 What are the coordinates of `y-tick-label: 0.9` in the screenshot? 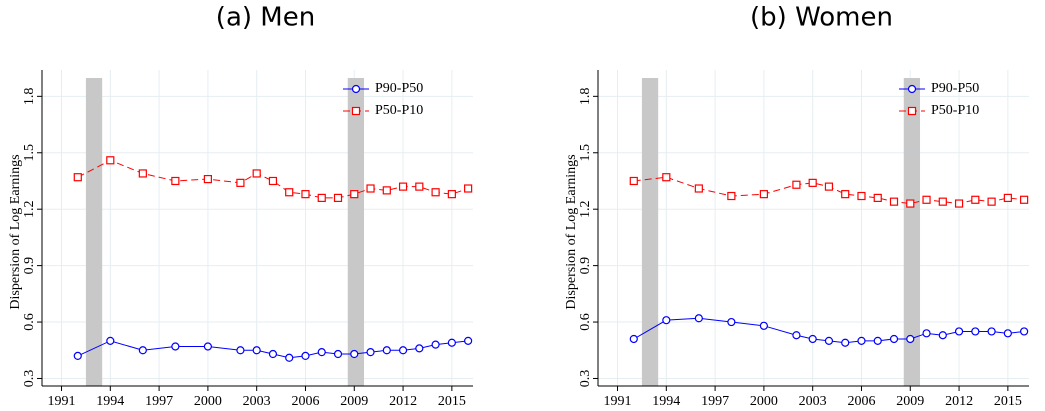 It's located at (29, 266).